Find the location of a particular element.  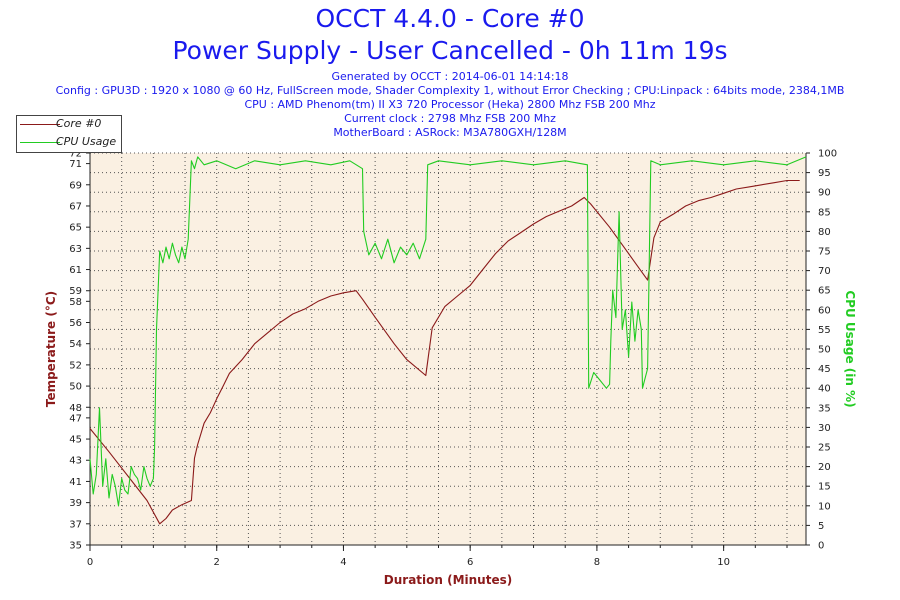

legend-item-core0: Core #0 is located at coordinates (69, 124).